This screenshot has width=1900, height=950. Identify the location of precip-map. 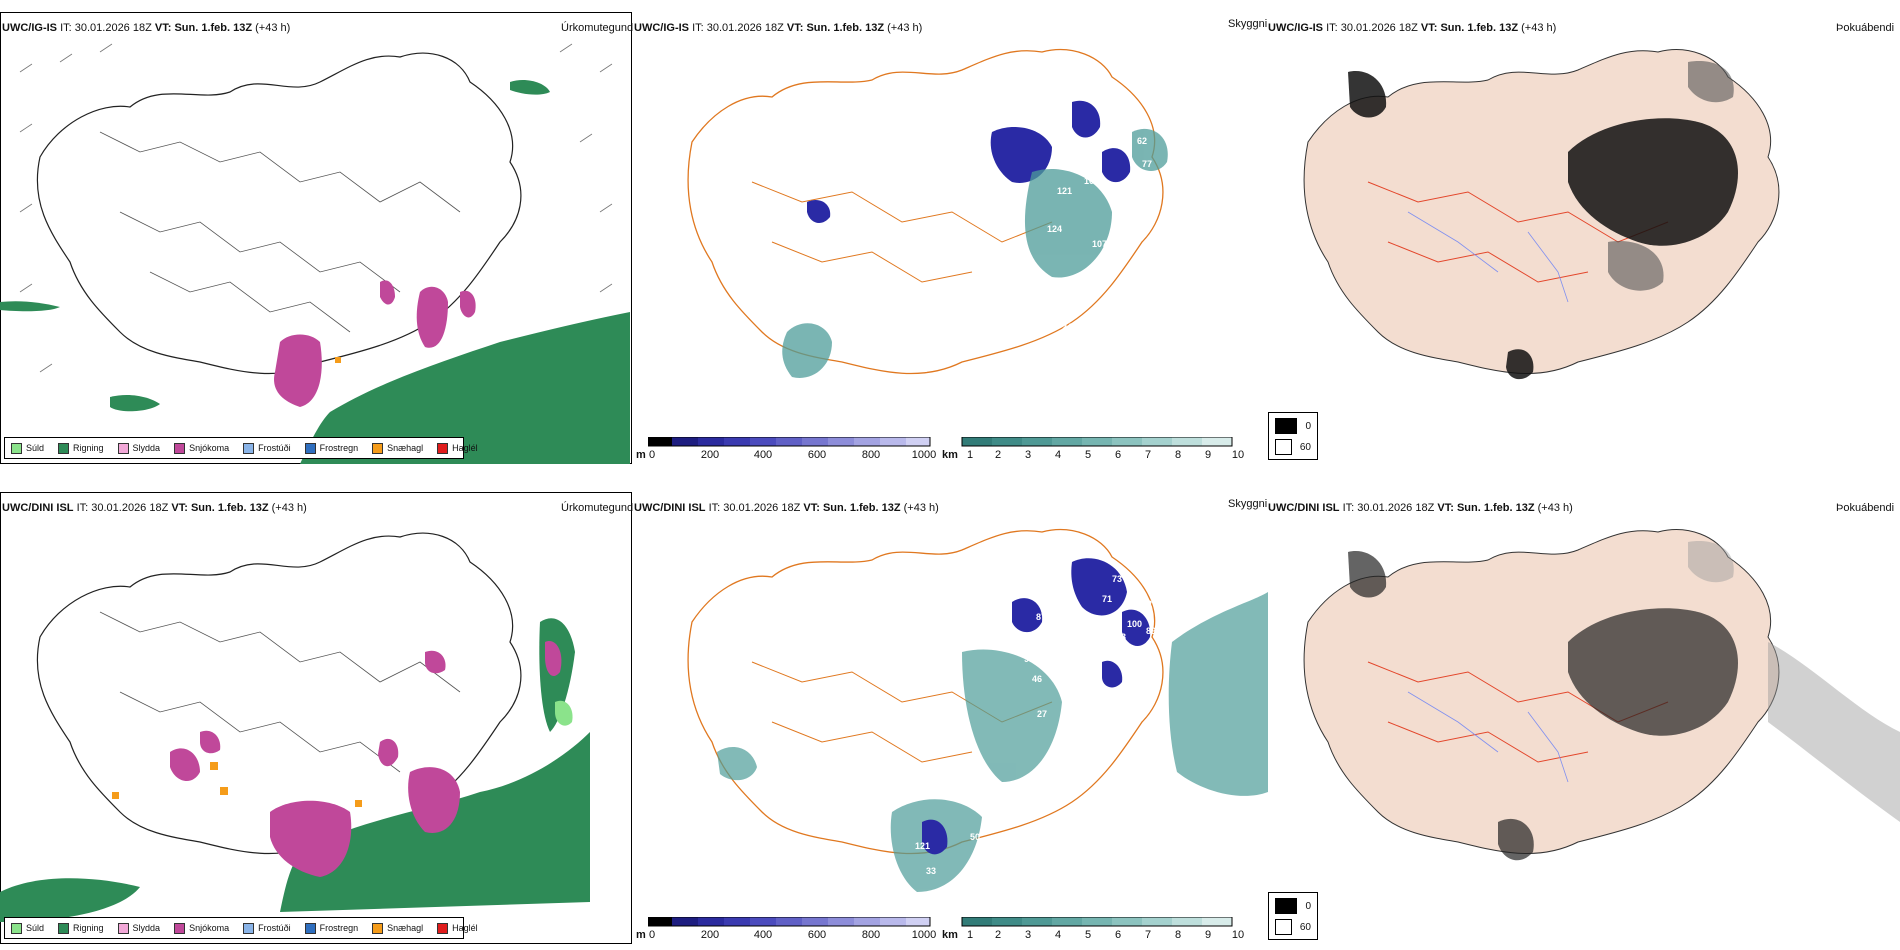
(315, 253).